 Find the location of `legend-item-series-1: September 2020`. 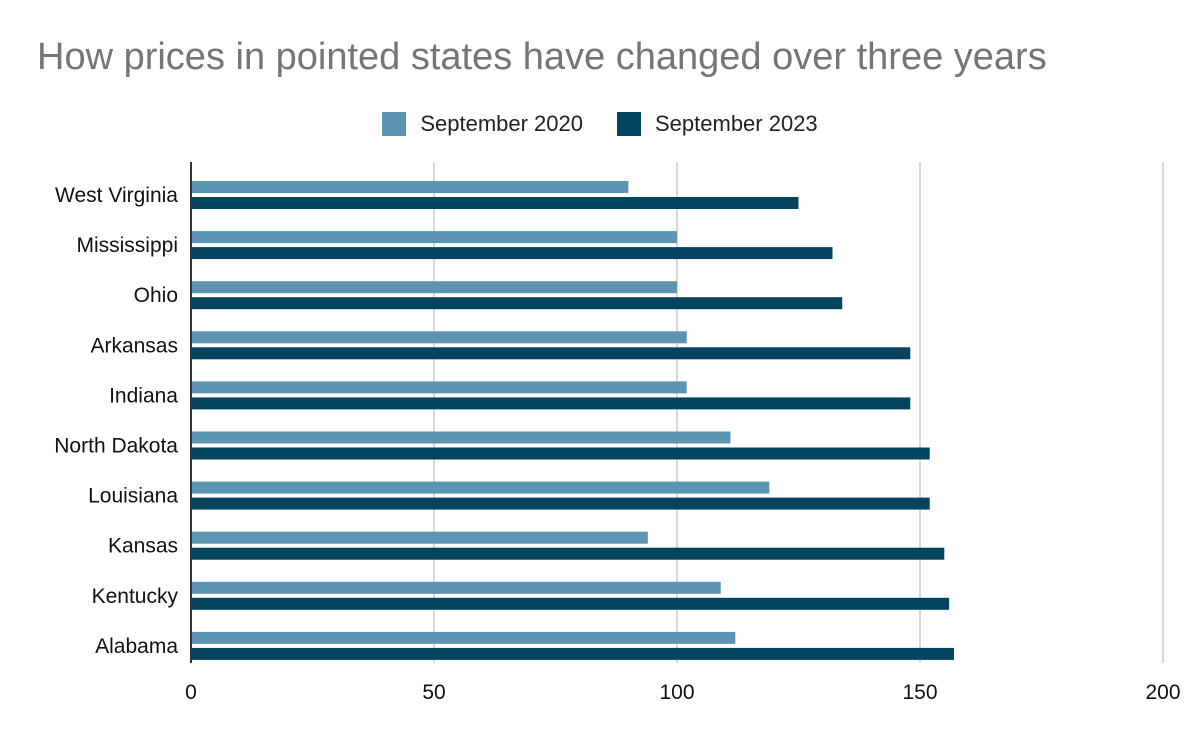

legend-item-series-1: September 2020 is located at coordinates (482, 124).